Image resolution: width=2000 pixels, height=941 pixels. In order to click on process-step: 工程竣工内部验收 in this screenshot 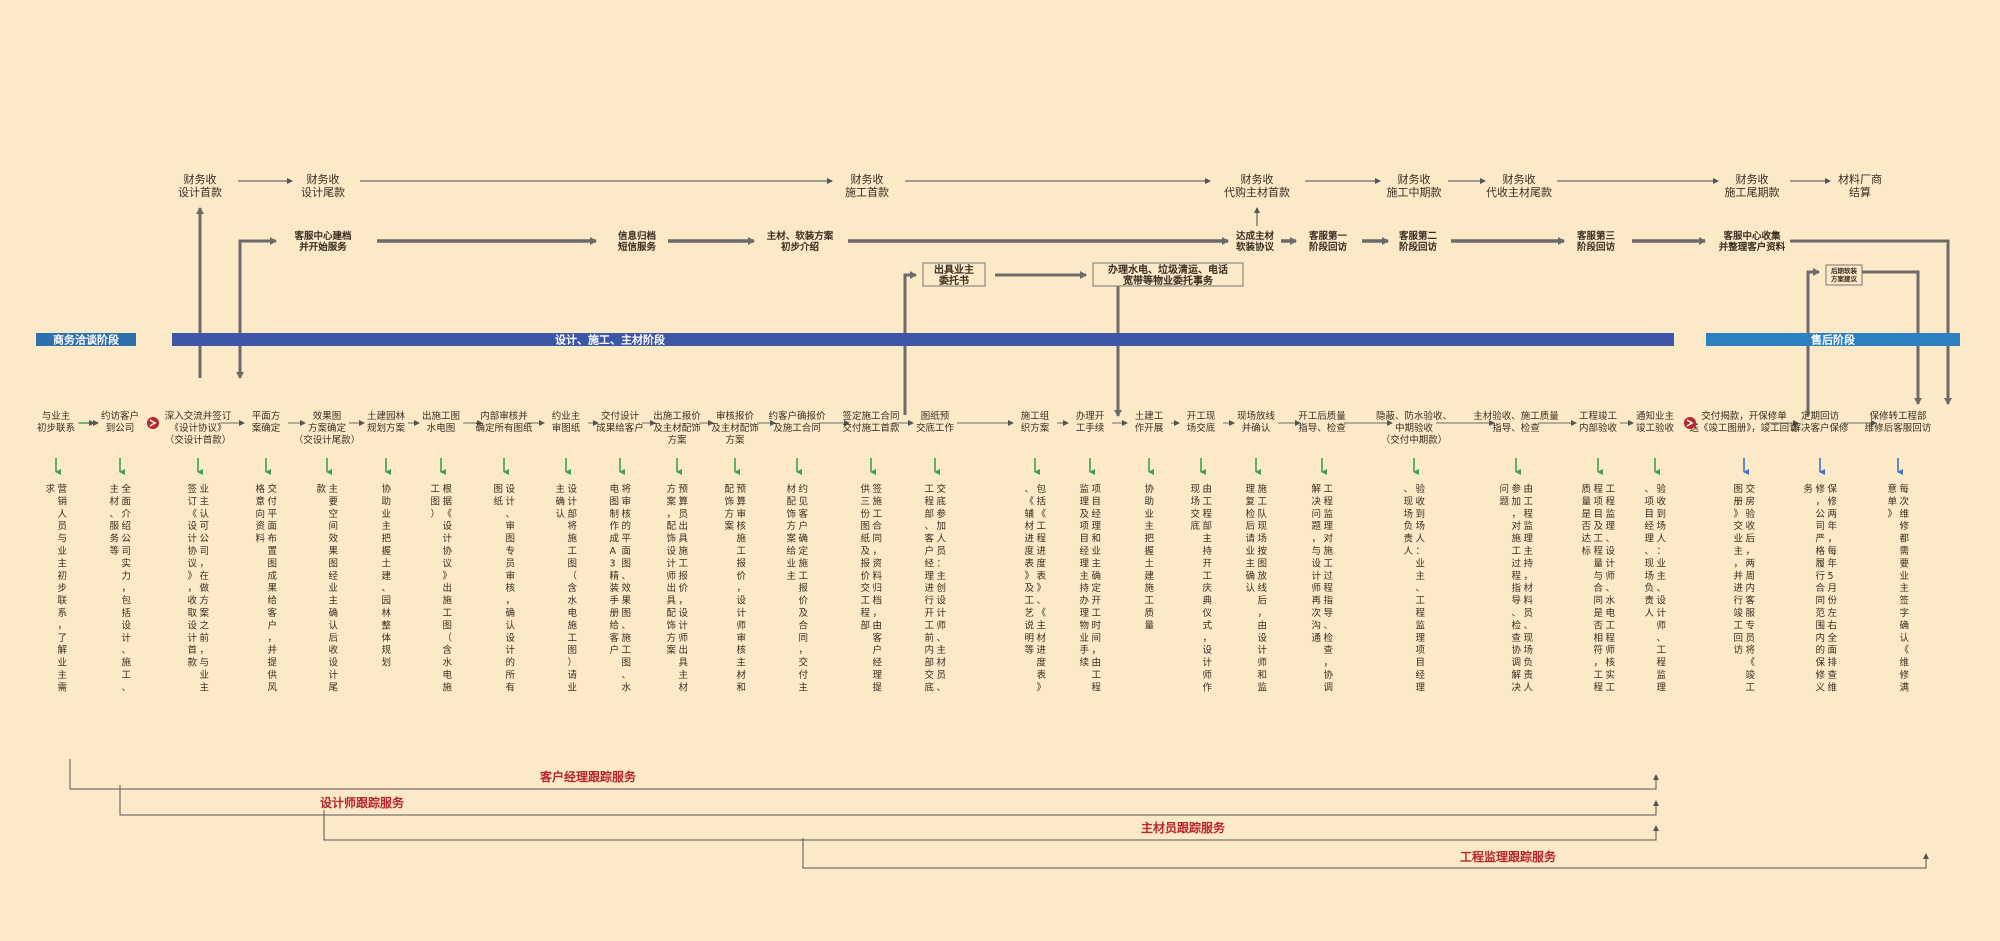, I will do `click(1598, 422)`.